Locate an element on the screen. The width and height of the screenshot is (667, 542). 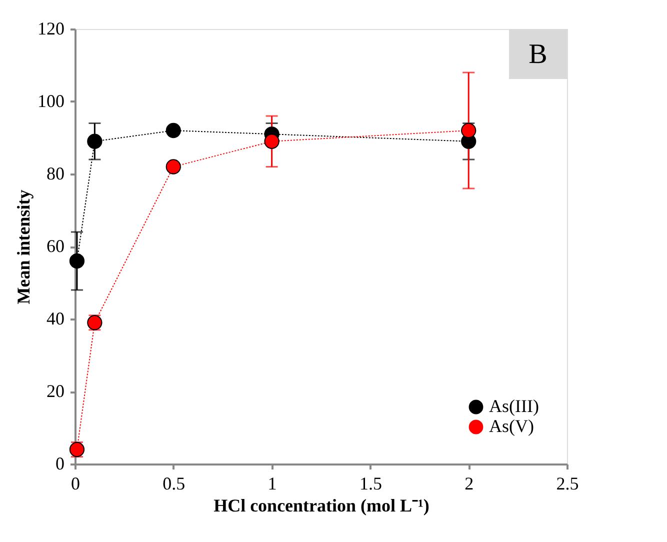
legend-label: As(V) is located at coordinates (511, 426).